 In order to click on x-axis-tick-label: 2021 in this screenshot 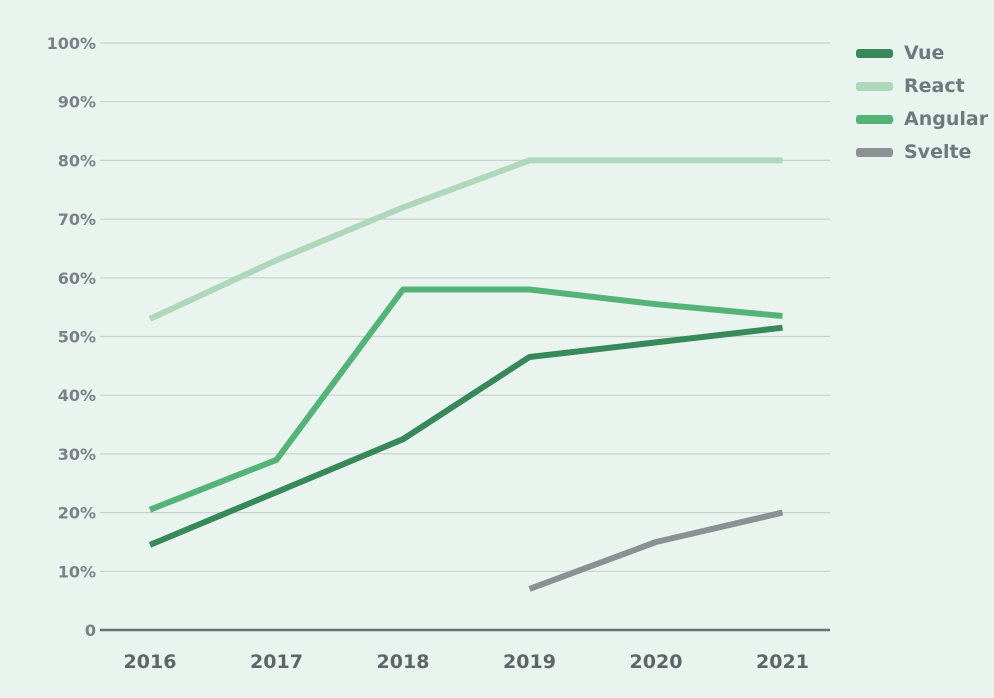, I will do `click(782, 662)`.